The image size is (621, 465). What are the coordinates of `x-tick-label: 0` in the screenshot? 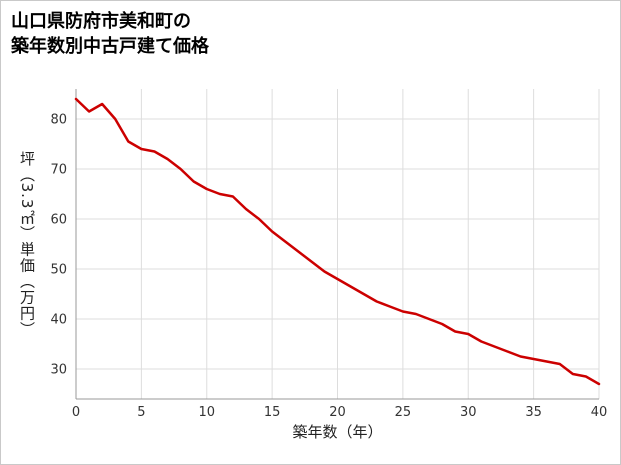 It's located at (76, 412).